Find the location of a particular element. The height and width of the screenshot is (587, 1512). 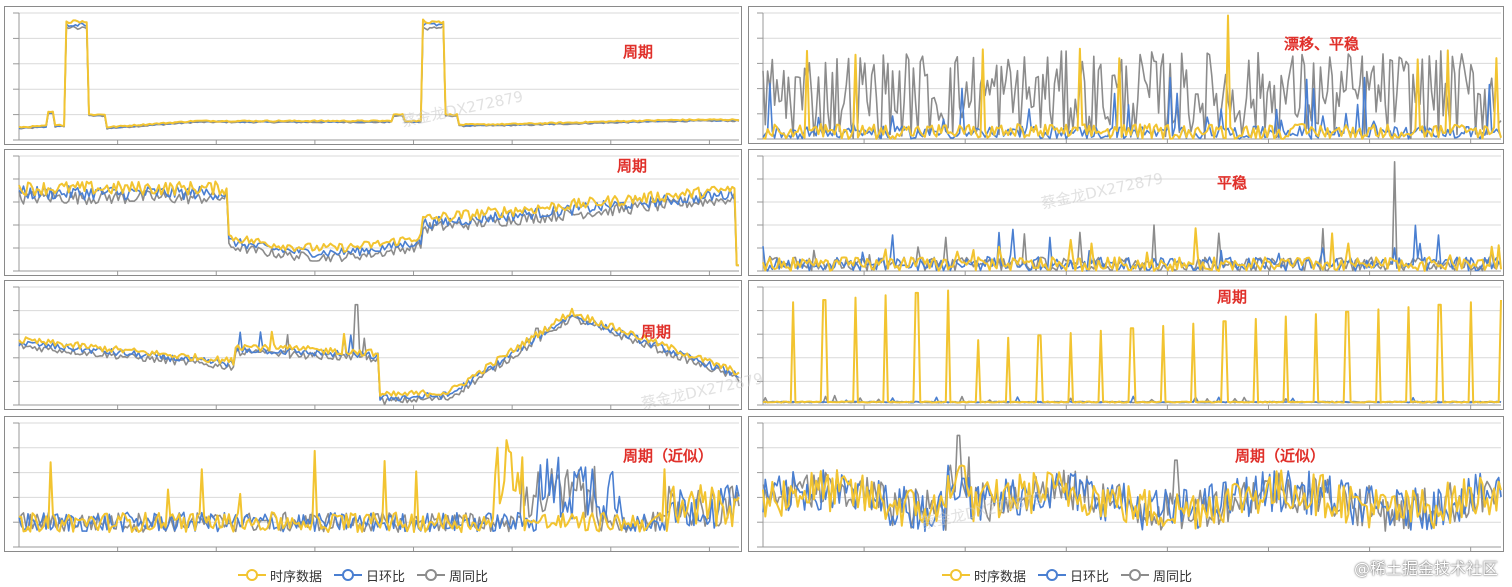

legend-item-day-ratio-r: 日环比 is located at coordinates (1073, 575).